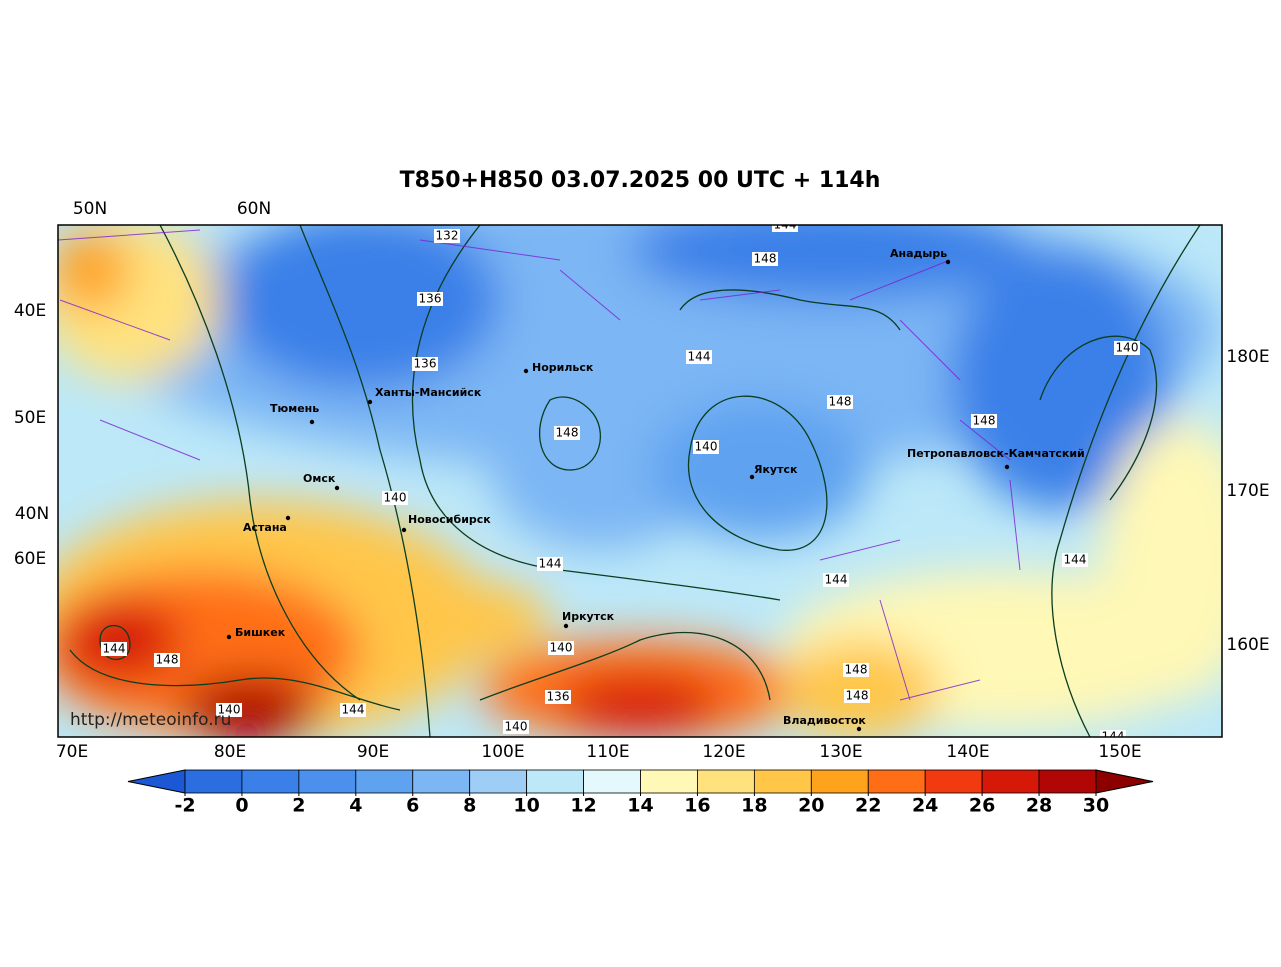 This screenshot has height=967, width=1281. I want to click on colorbar-label: 6, so click(412, 806).